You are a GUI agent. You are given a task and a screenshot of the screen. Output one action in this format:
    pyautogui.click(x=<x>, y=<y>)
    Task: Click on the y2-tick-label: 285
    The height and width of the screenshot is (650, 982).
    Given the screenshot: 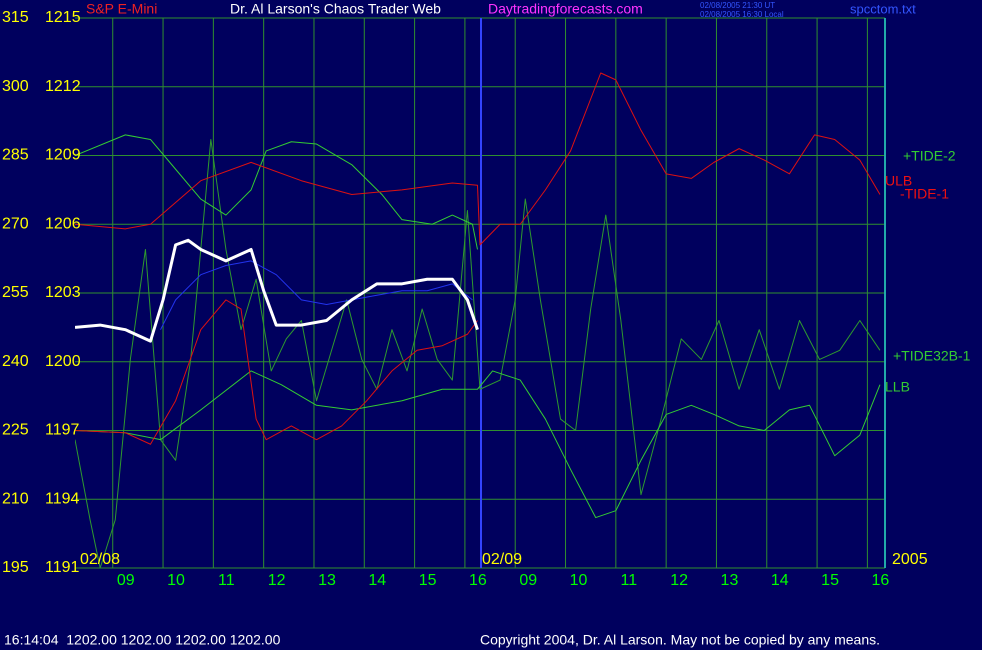 What is the action you would take?
    pyautogui.click(x=15, y=155)
    